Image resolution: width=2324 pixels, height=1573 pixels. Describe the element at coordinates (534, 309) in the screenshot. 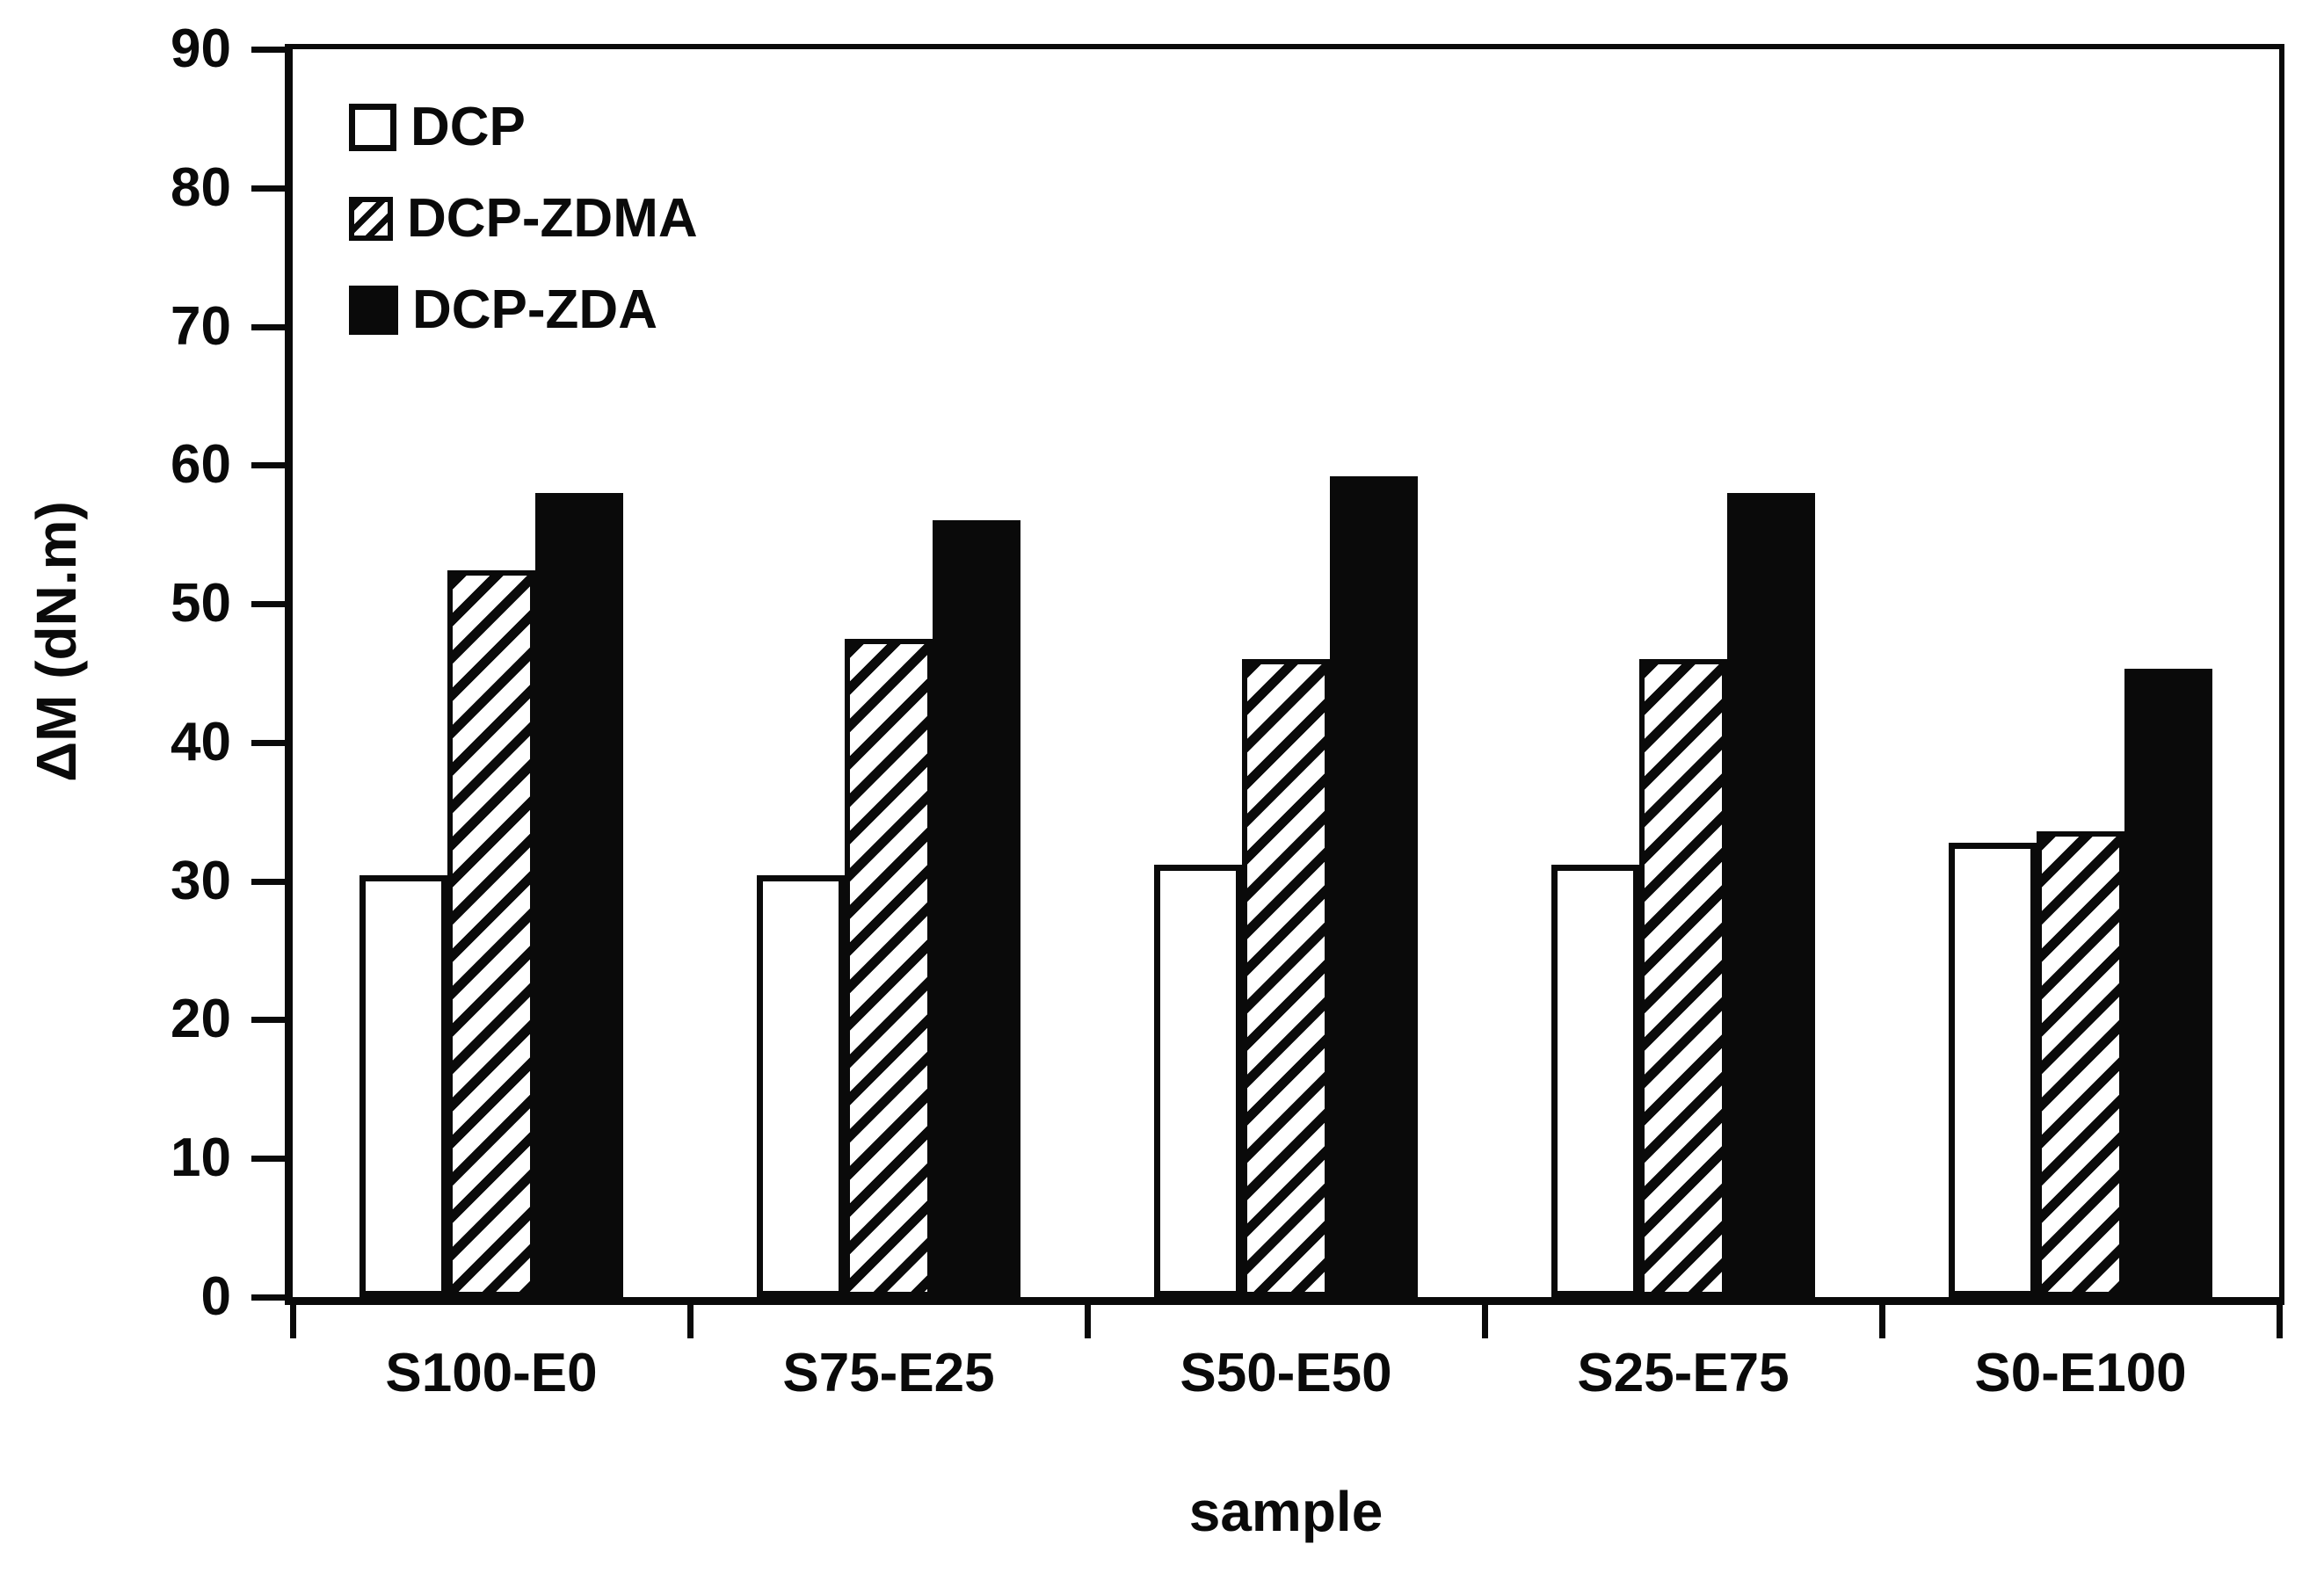

I see `legend-label: DCP-ZDA` at that location.